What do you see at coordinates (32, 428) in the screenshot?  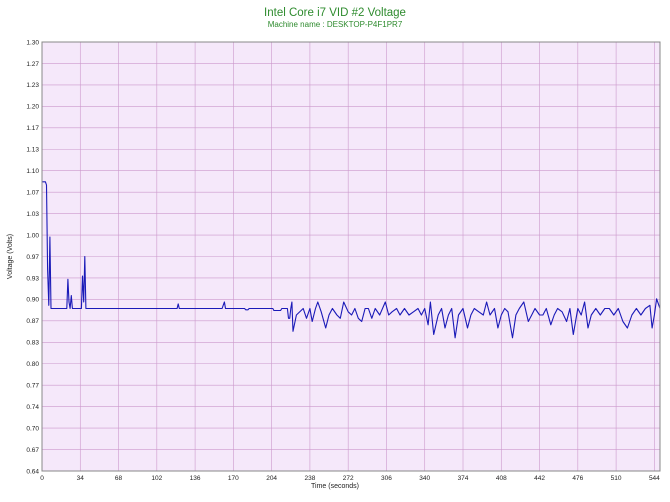 I see `y-tick-label: 0.70` at bounding box center [32, 428].